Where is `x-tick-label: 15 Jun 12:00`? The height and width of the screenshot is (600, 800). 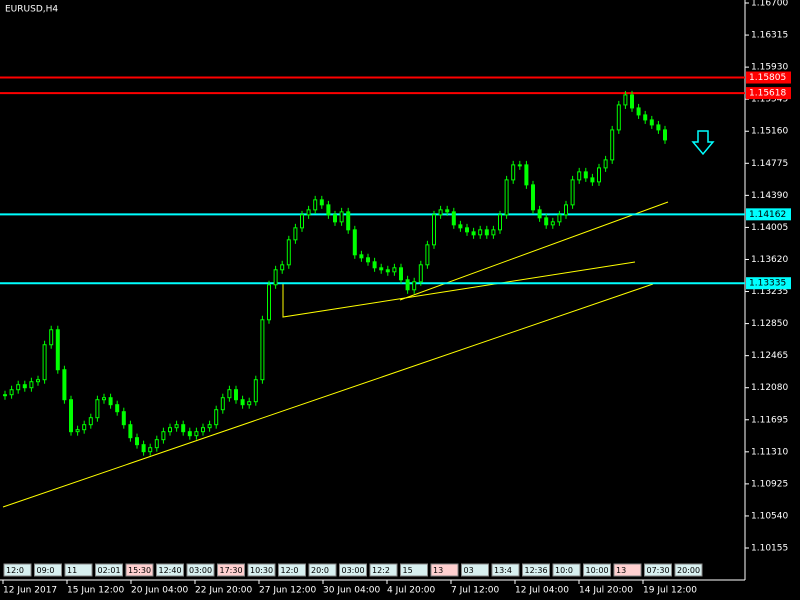
x-tick-label: 15 Jun 12:00 is located at coordinates (95, 591).